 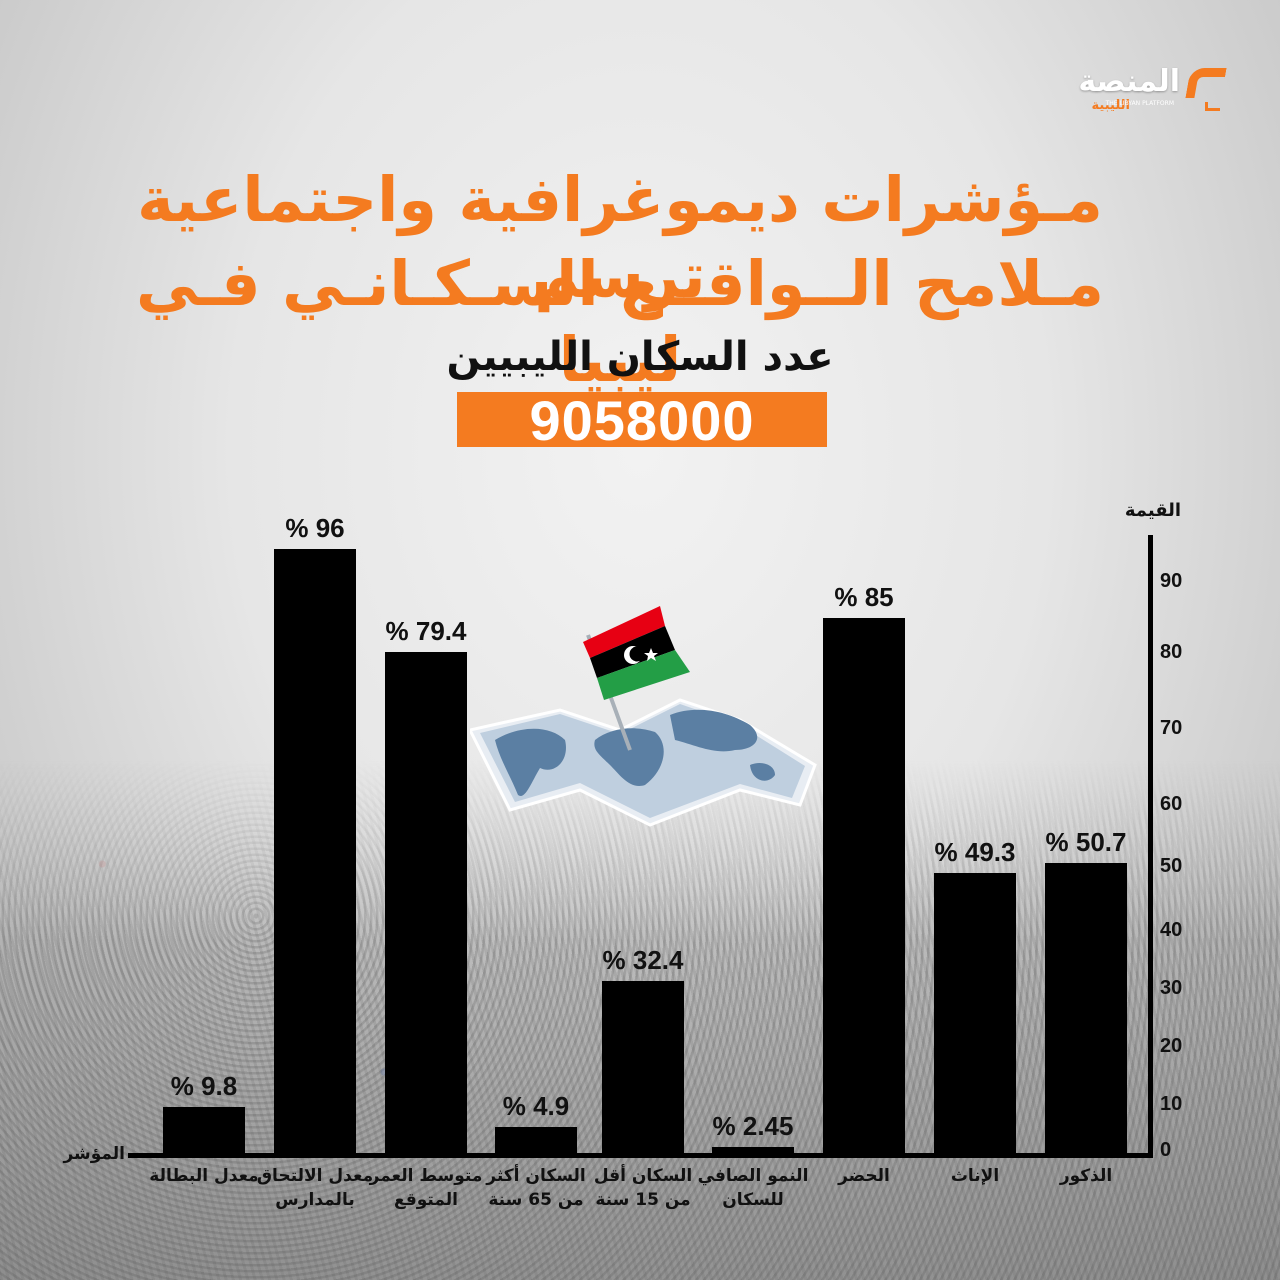 What do you see at coordinates (536, 1188) in the screenshot?
I see `bar-category-label: السكان أكثر من 65 سنة` at bounding box center [536, 1188].